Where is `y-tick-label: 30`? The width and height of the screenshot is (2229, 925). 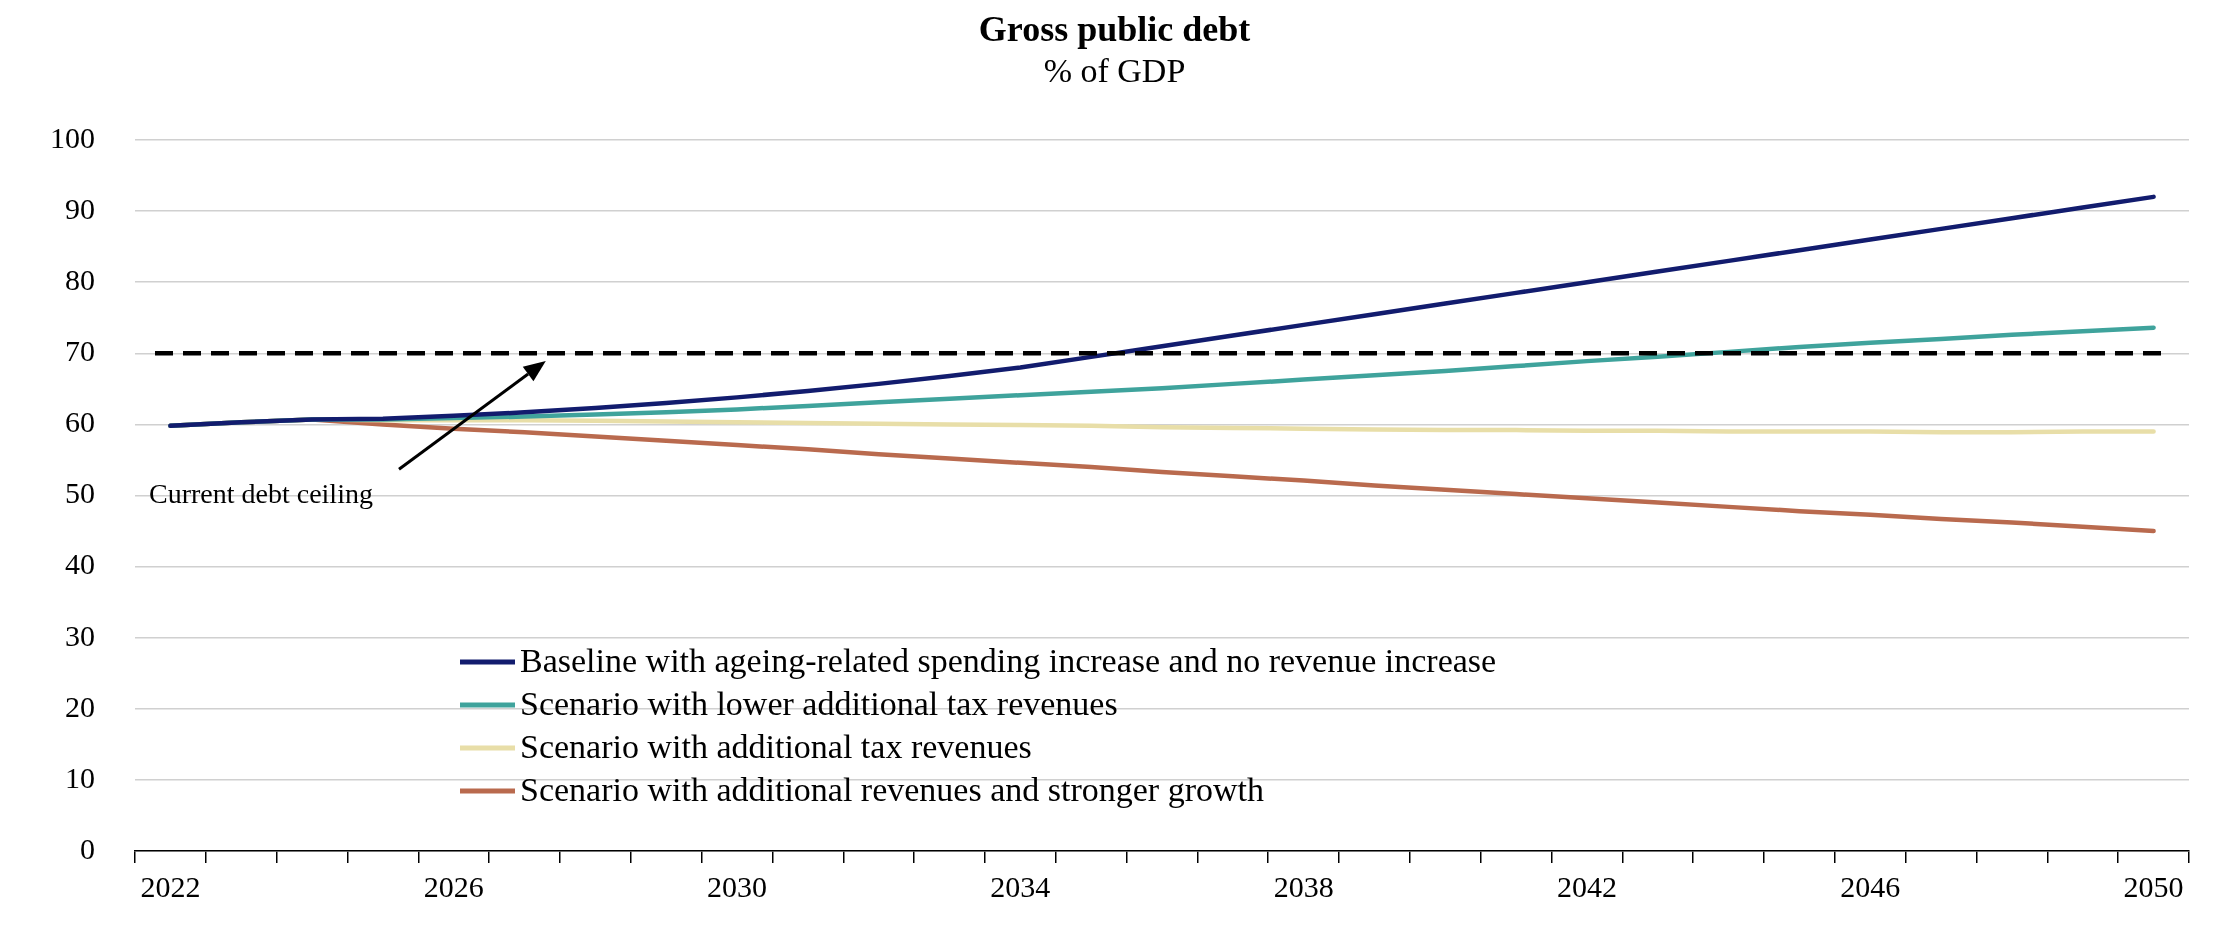 y-tick-label: 30 is located at coordinates (80, 635).